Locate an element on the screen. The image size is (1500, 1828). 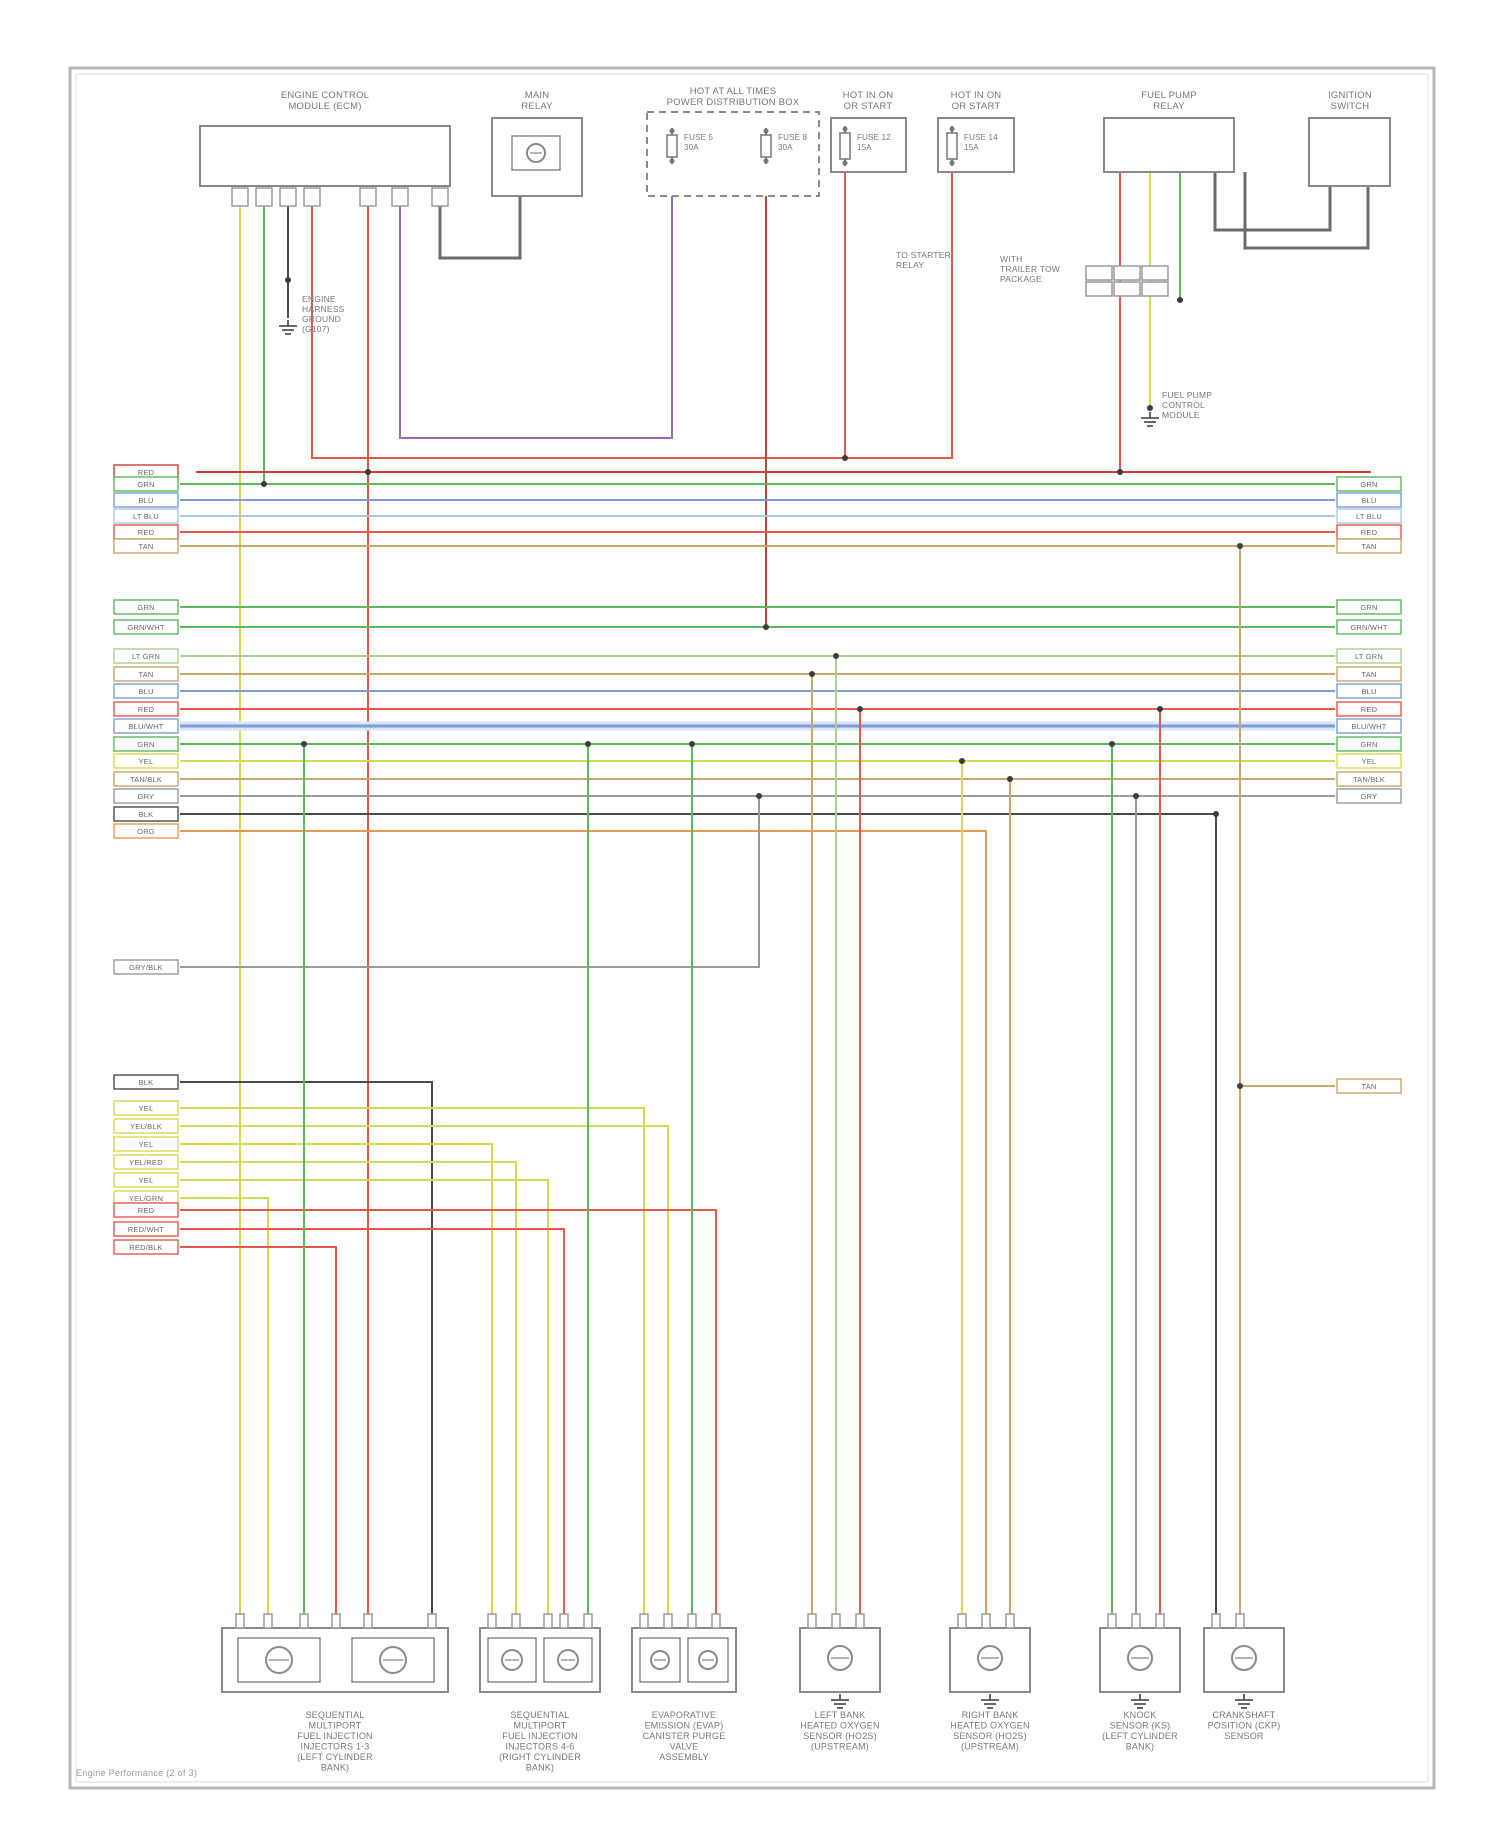
component-label: RIGHT BANK is located at coordinates (990, 1715).